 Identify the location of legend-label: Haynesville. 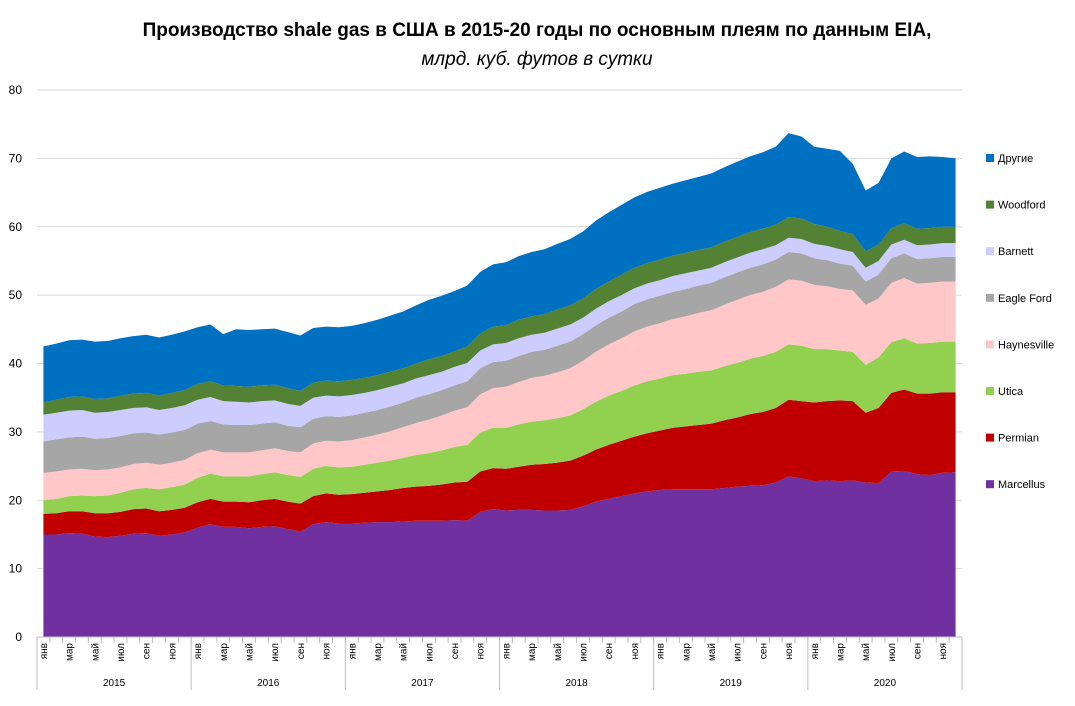
(1026, 345).